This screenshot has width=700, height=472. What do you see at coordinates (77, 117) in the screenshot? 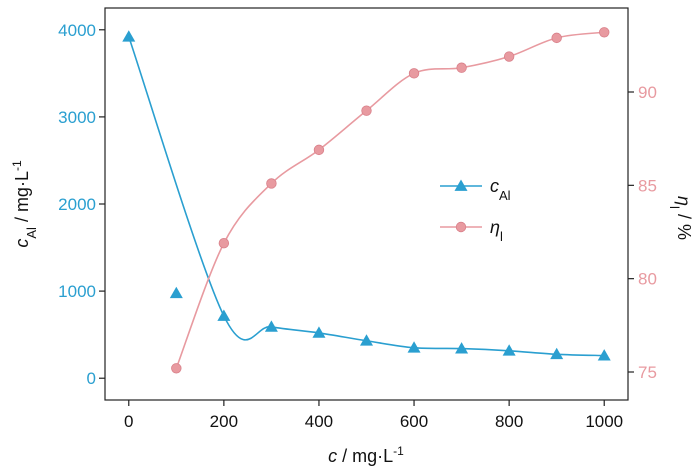
I see `left-y-tick-label: 3000` at bounding box center [77, 117].